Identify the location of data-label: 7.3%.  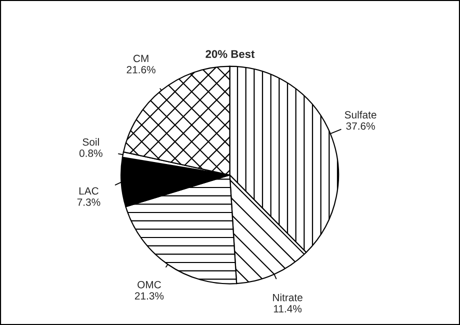
(88, 202).